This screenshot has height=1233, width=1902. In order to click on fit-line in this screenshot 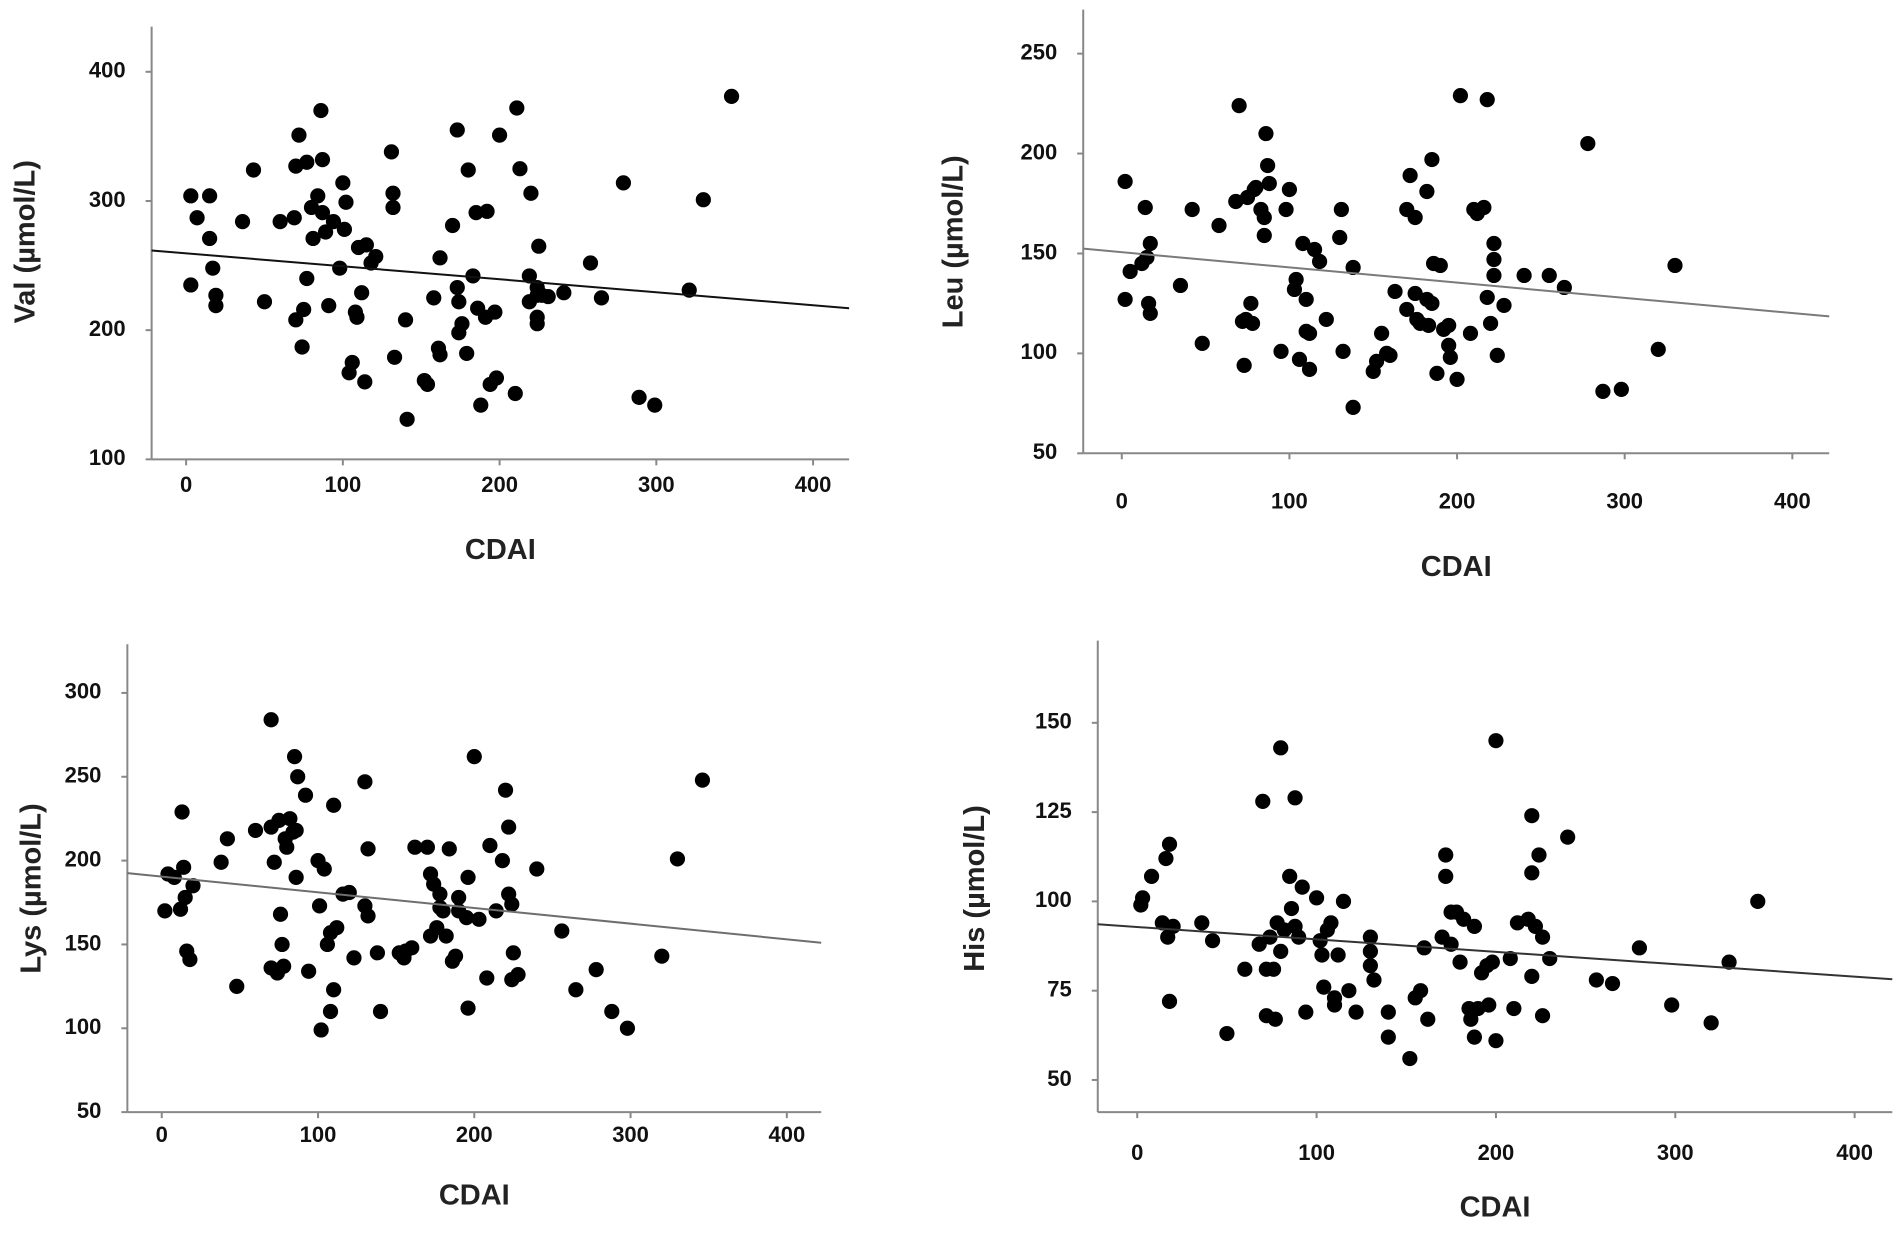, I will do `click(1495, 952)`.